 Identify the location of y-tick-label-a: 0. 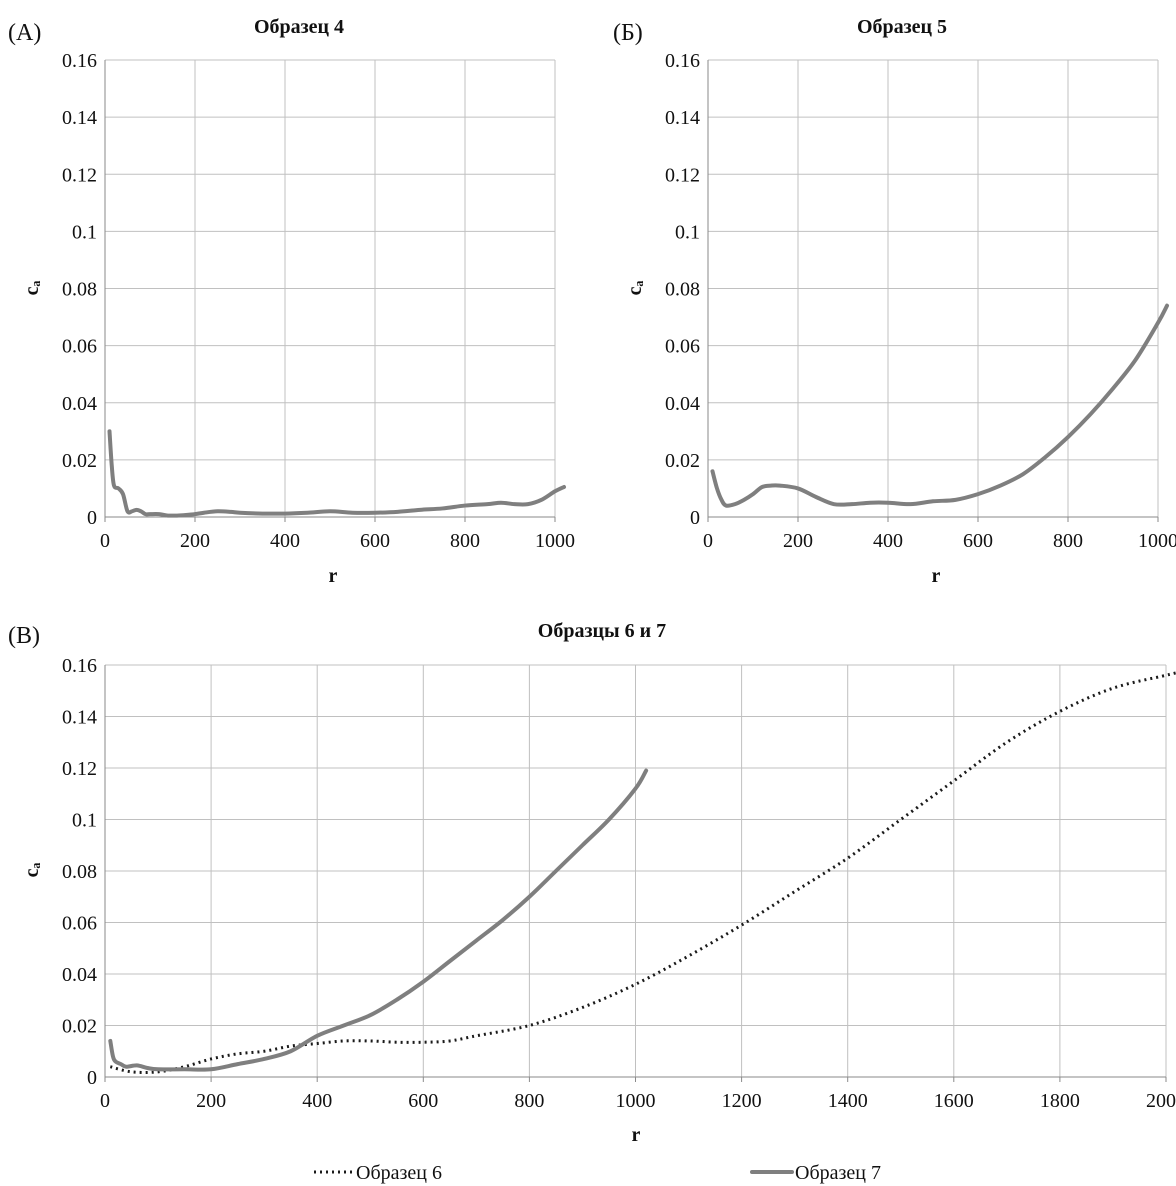
(92, 518).